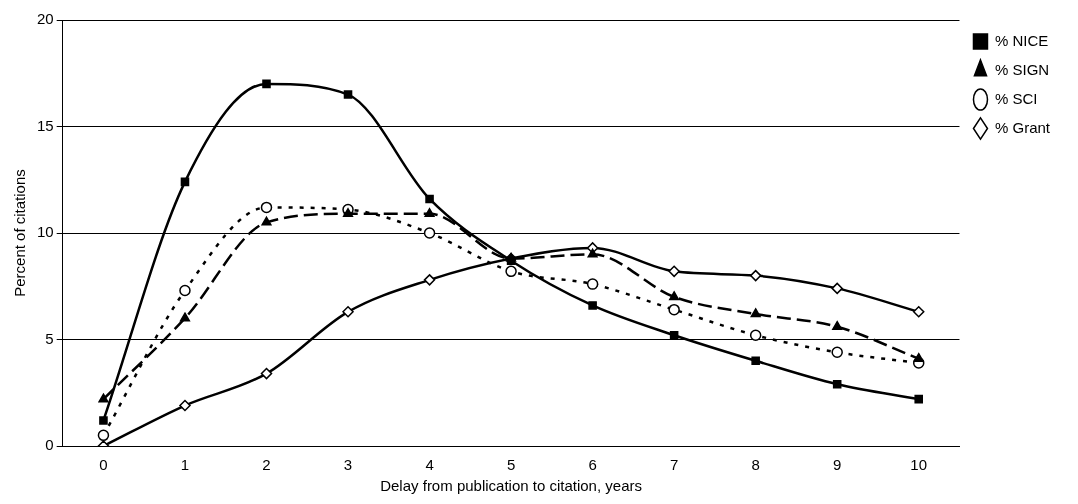  Describe the element at coordinates (429, 465) in the screenshot. I see `x-tick-label: 4` at that location.